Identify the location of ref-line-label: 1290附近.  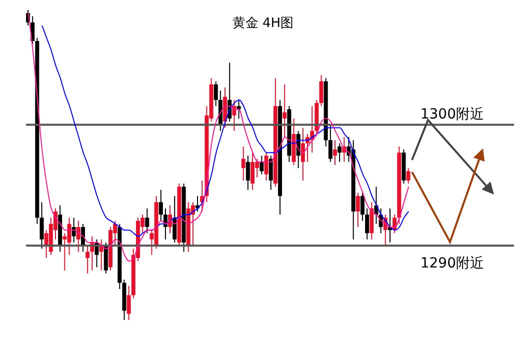
(452, 264).